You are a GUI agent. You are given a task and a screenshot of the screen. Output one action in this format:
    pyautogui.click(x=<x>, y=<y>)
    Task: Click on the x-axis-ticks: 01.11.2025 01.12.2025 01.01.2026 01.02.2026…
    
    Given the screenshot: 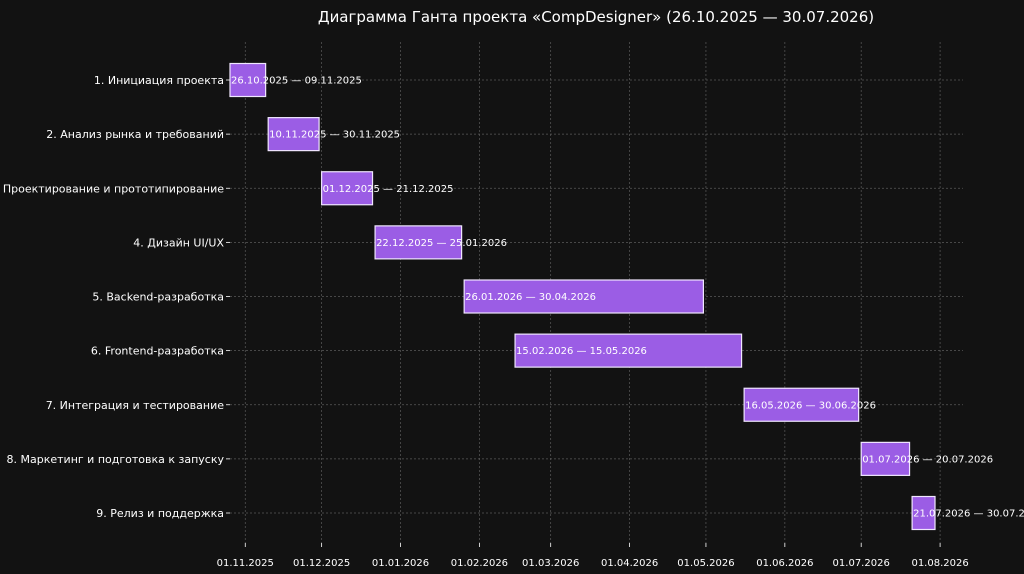 What is the action you would take?
    pyautogui.click(x=593, y=556)
    